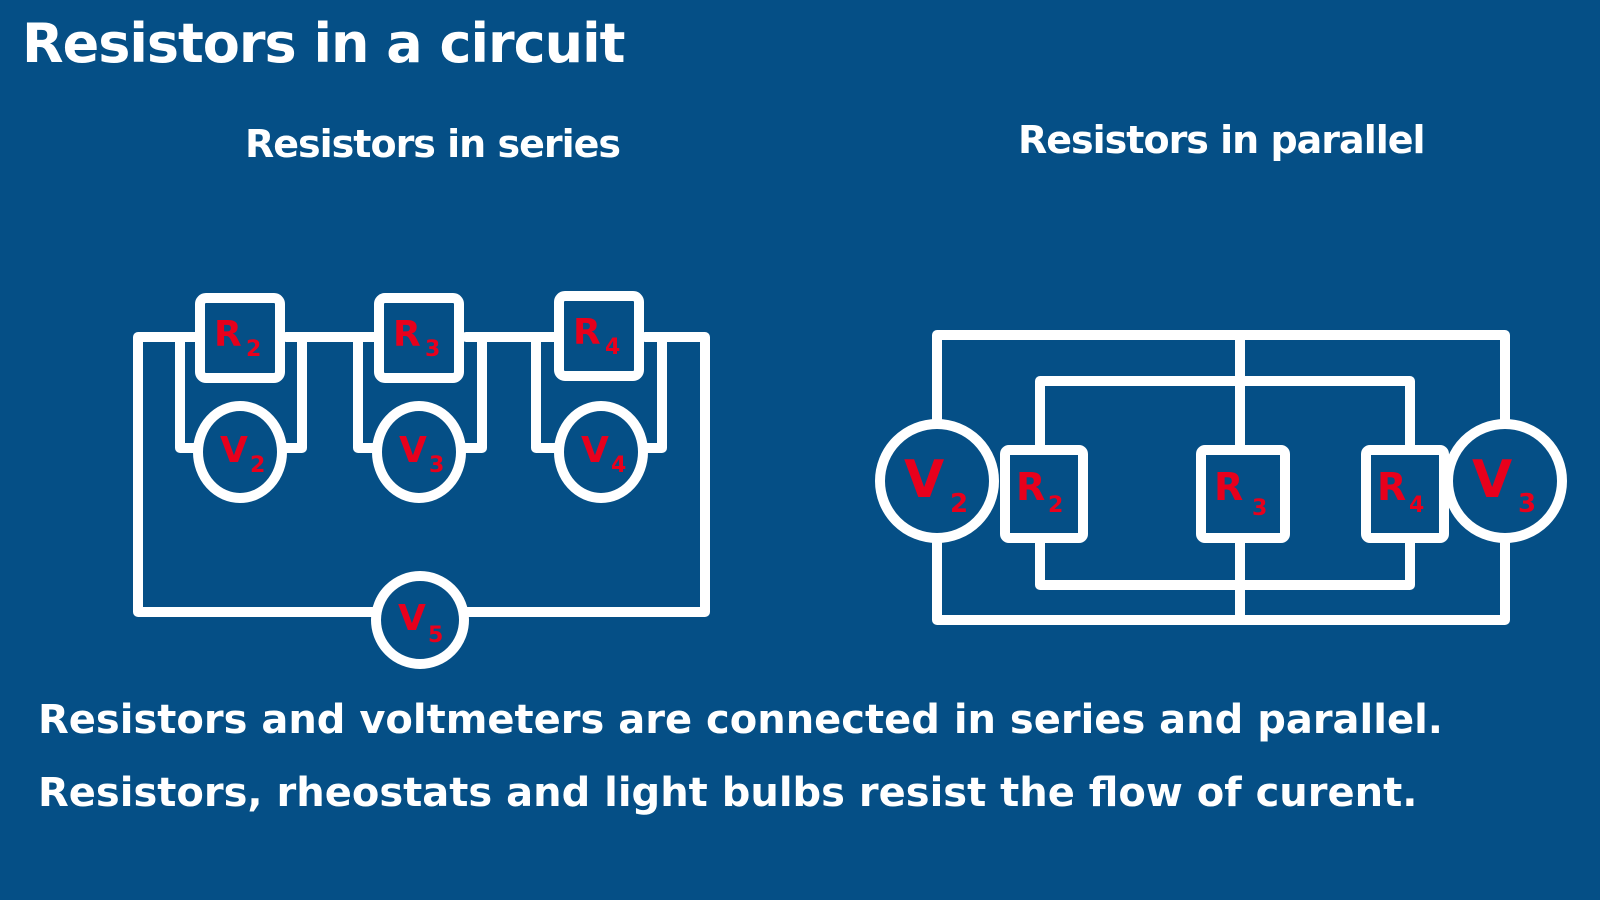  What do you see at coordinates (253, 349) in the screenshot?
I see `series-resistor-r2-sub: 2` at bounding box center [253, 349].